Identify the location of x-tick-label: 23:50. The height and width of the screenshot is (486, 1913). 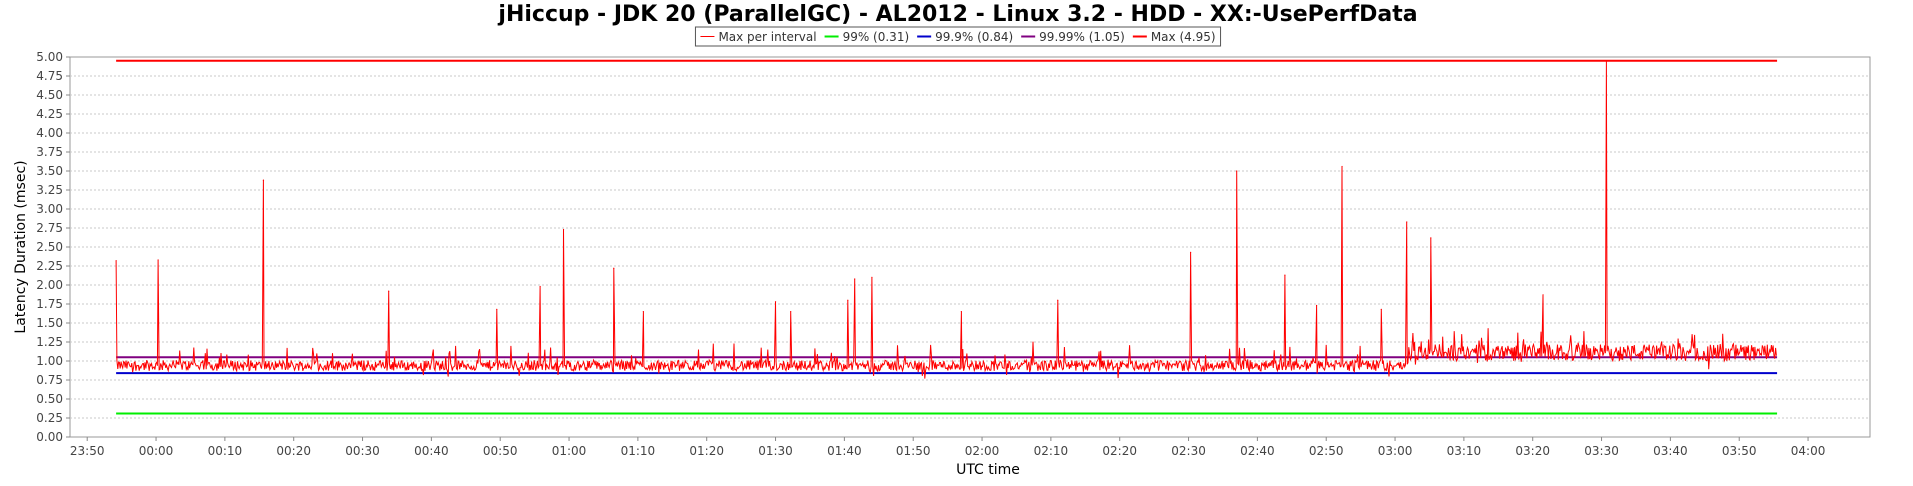
(87, 451).